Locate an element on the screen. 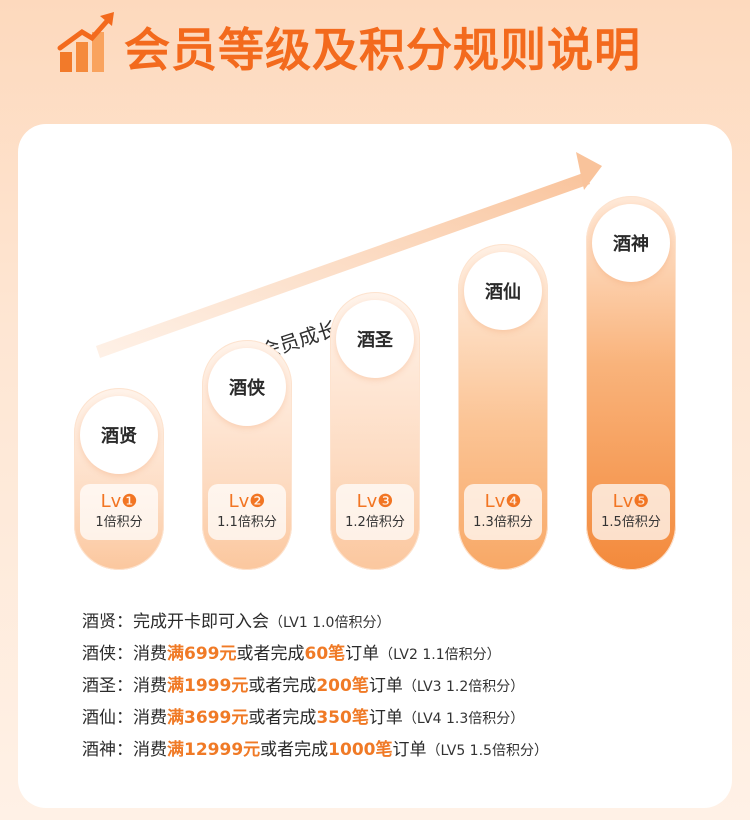  header: 会员等级及积分规则说明 is located at coordinates (375, 55).